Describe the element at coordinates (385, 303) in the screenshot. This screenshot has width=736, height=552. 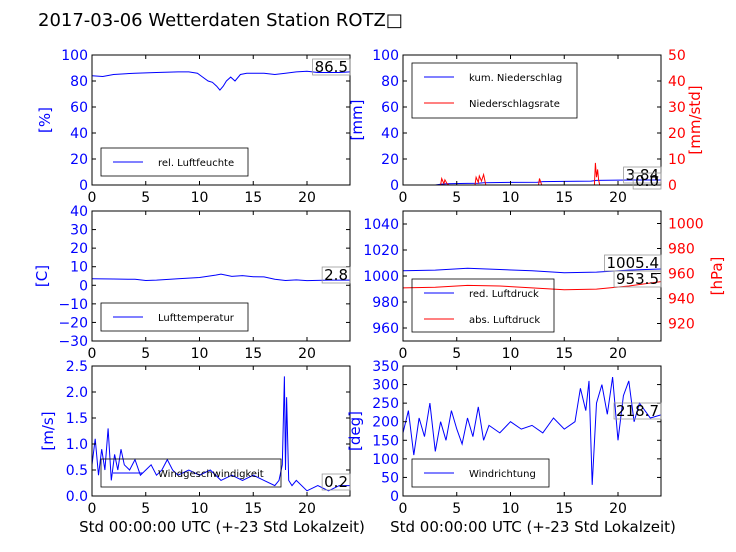
I see `y-tick-label: 980` at that location.